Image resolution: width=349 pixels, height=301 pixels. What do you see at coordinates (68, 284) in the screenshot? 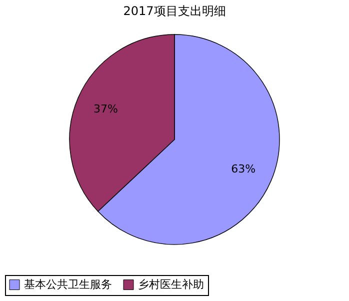
I see `legend-label: 基本公共卫生服务` at bounding box center [68, 284].